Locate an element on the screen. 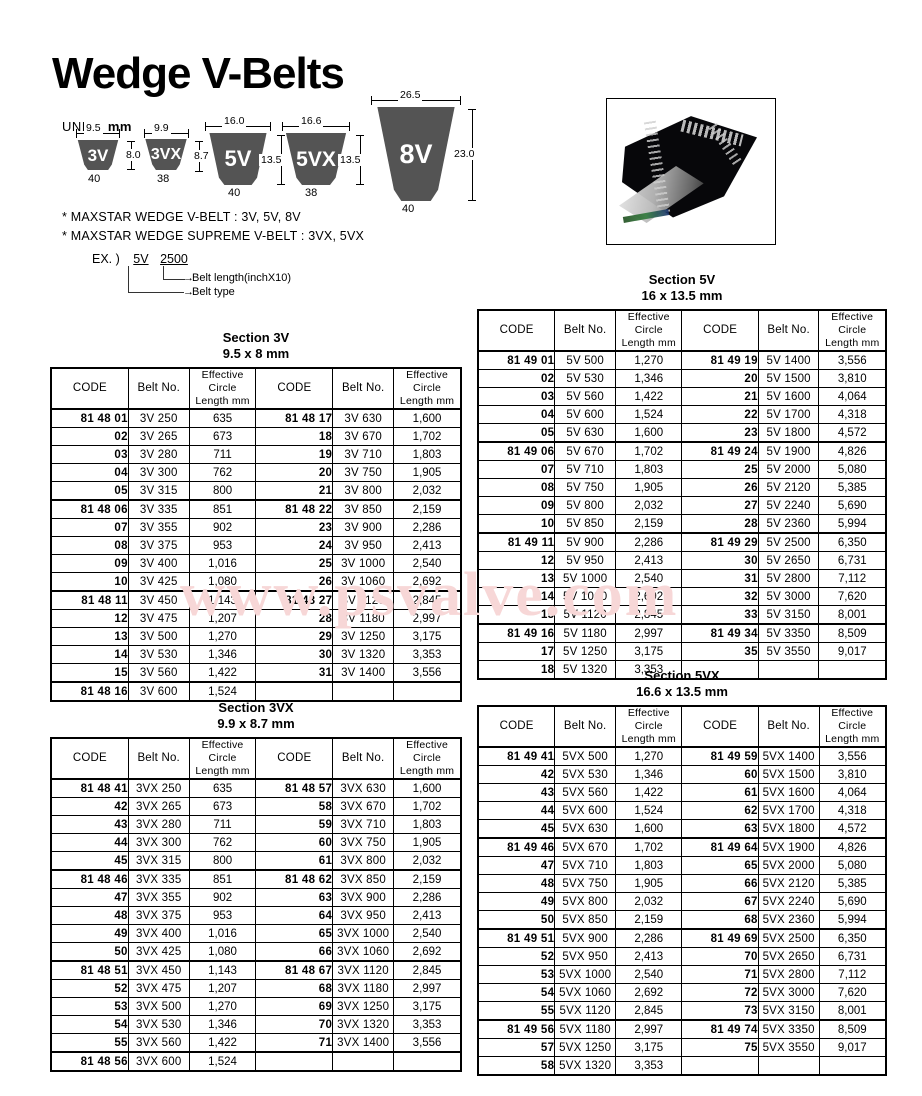 The width and height of the screenshot is (922, 1096). cell-belt-no: 3VX 850 is located at coordinates (363, 879).